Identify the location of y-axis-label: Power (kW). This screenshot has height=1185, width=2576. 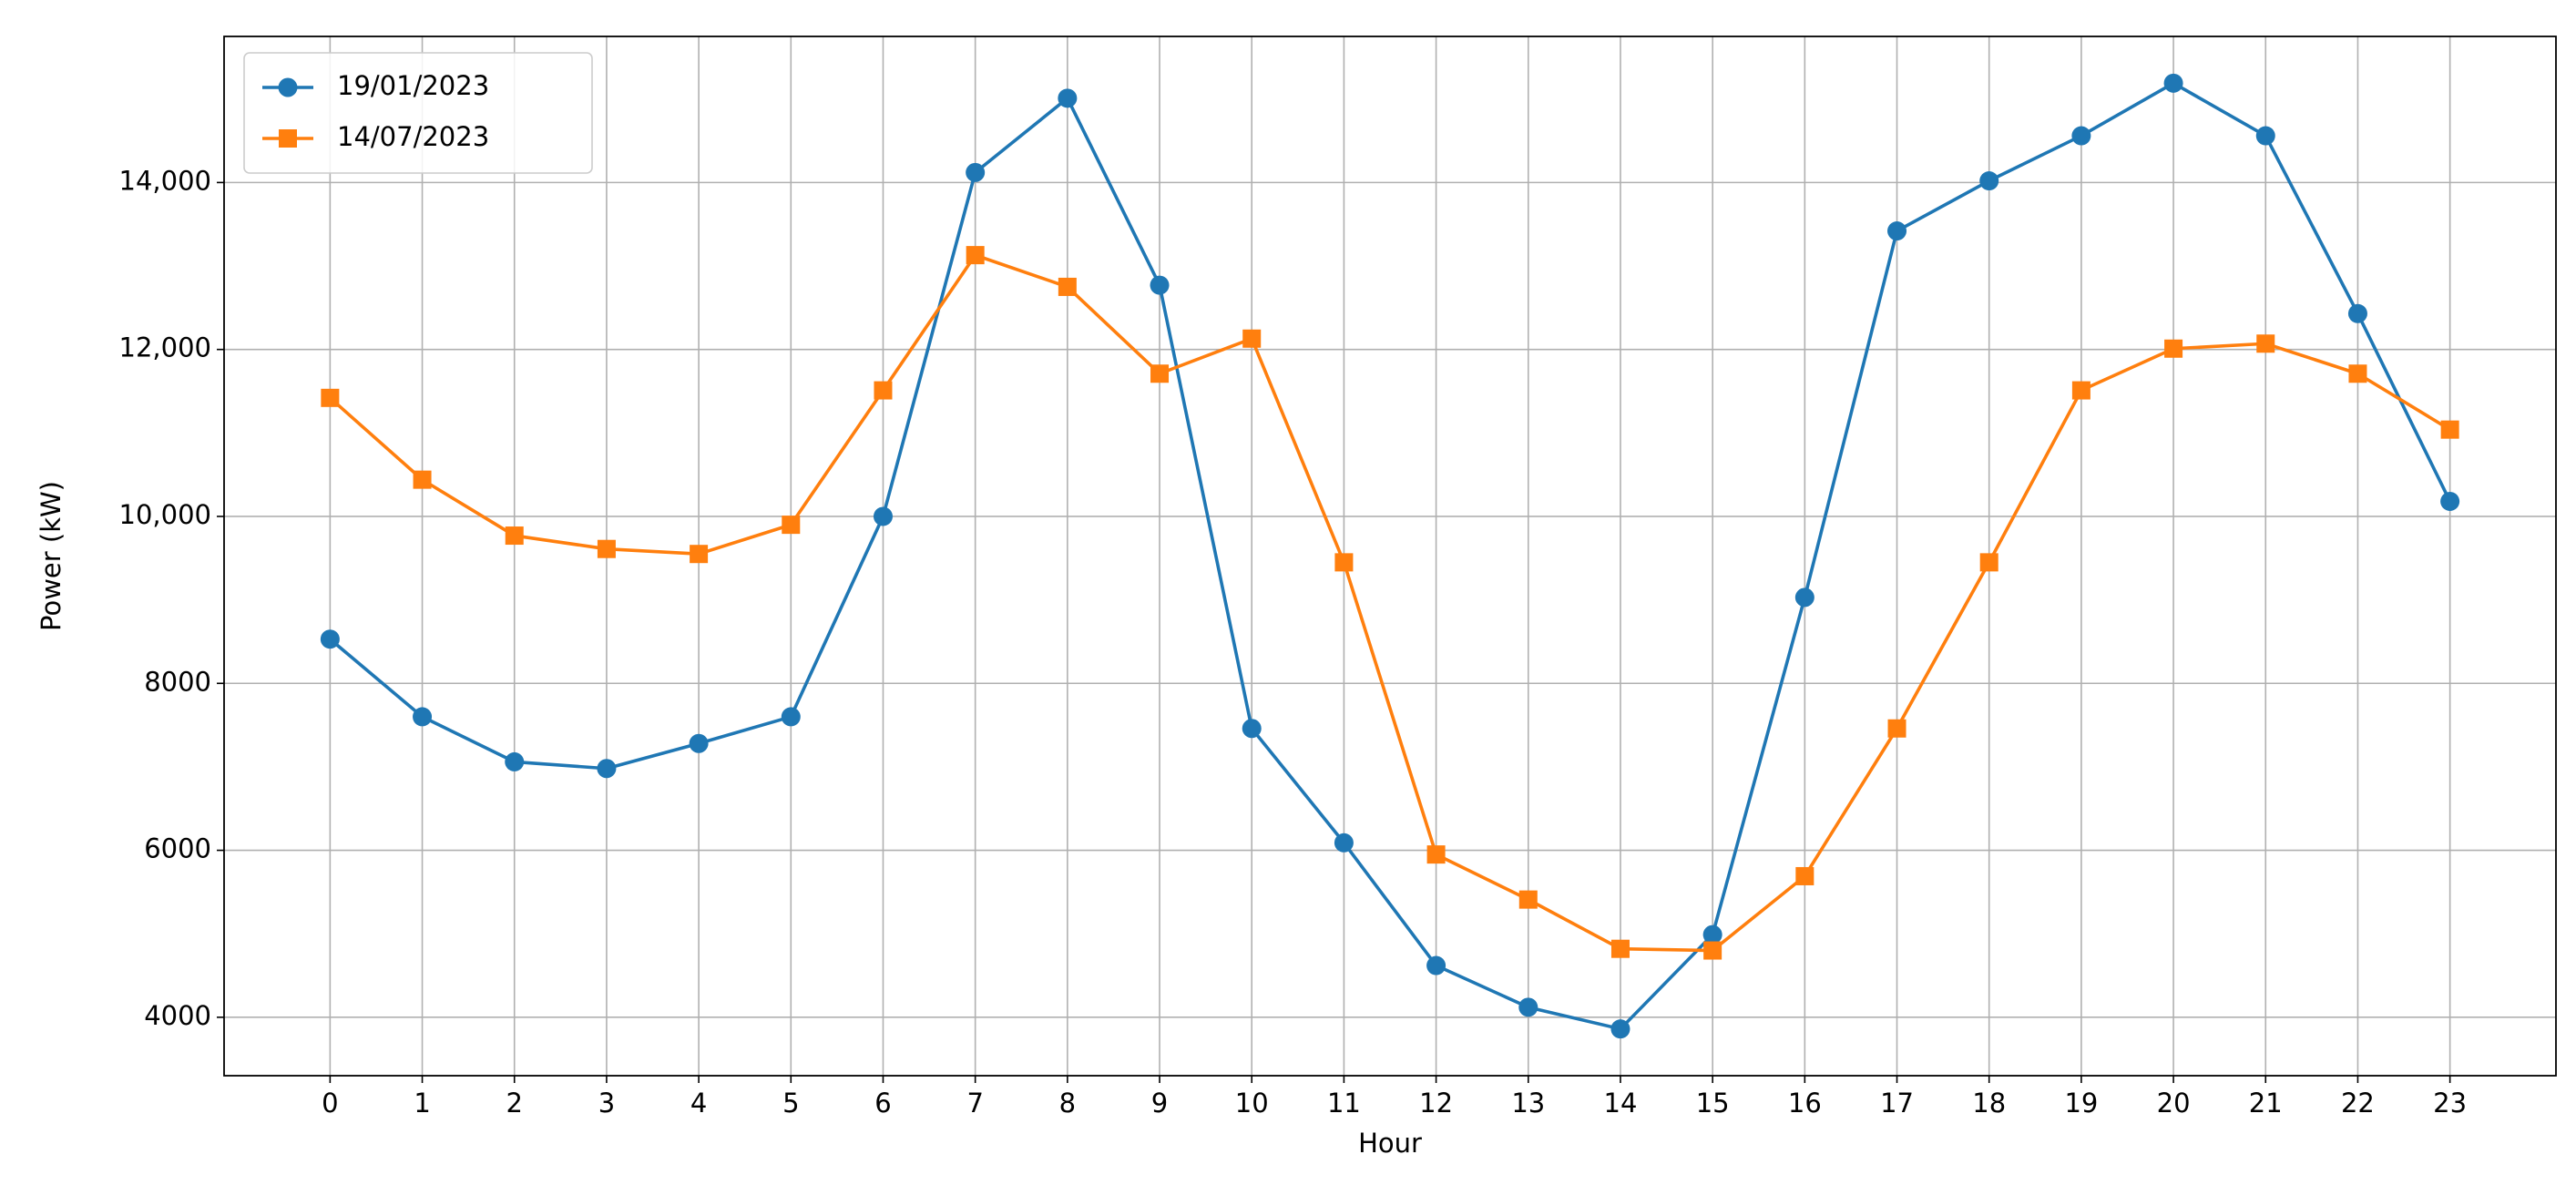
(51, 556).